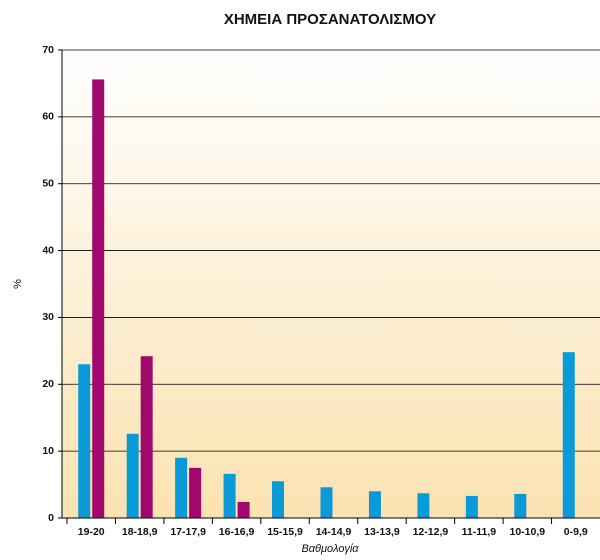  I want to click on y-tick-label: 20, so click(48, 384).